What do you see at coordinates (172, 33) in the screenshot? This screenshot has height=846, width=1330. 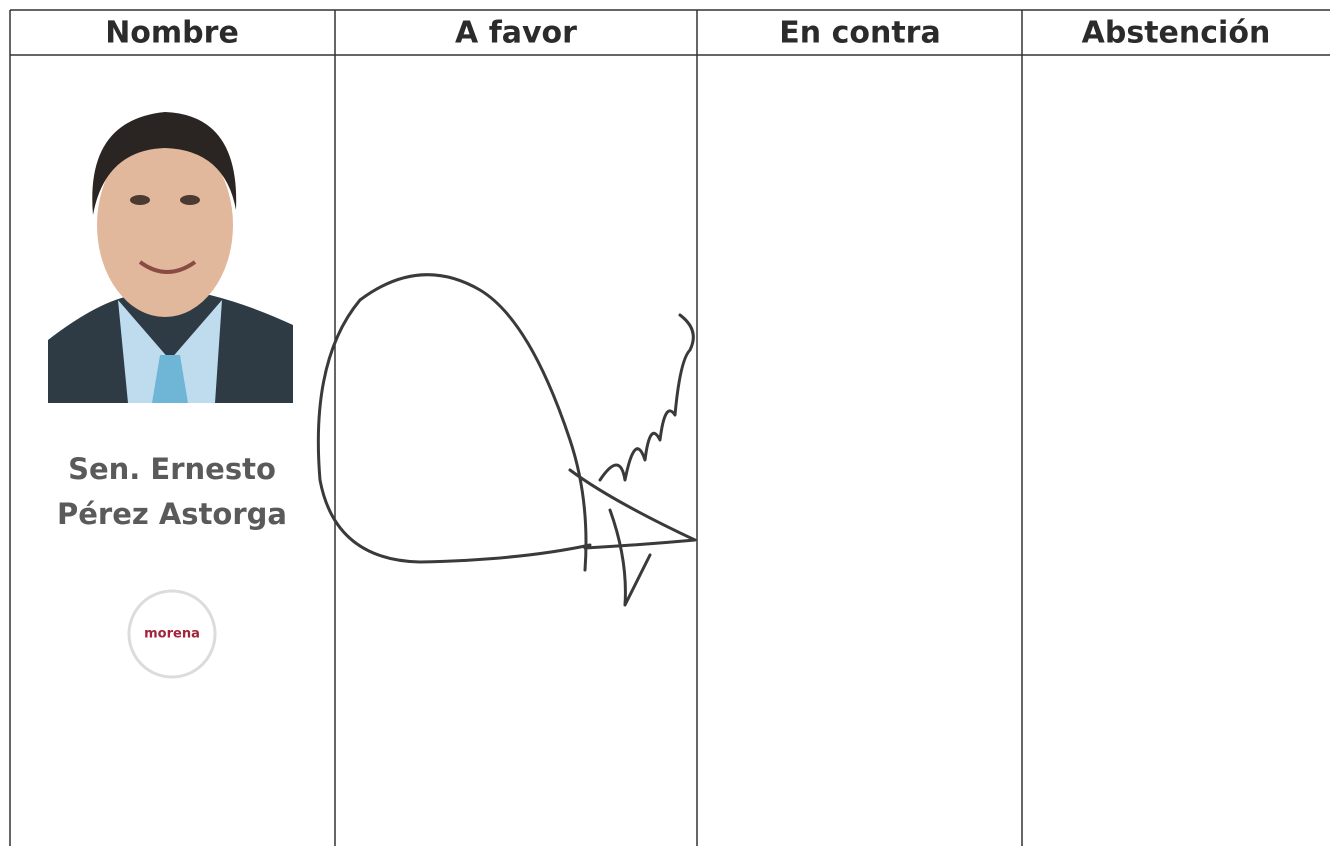 I see `header-cell: Nombre` at bounding box center [172, 33].